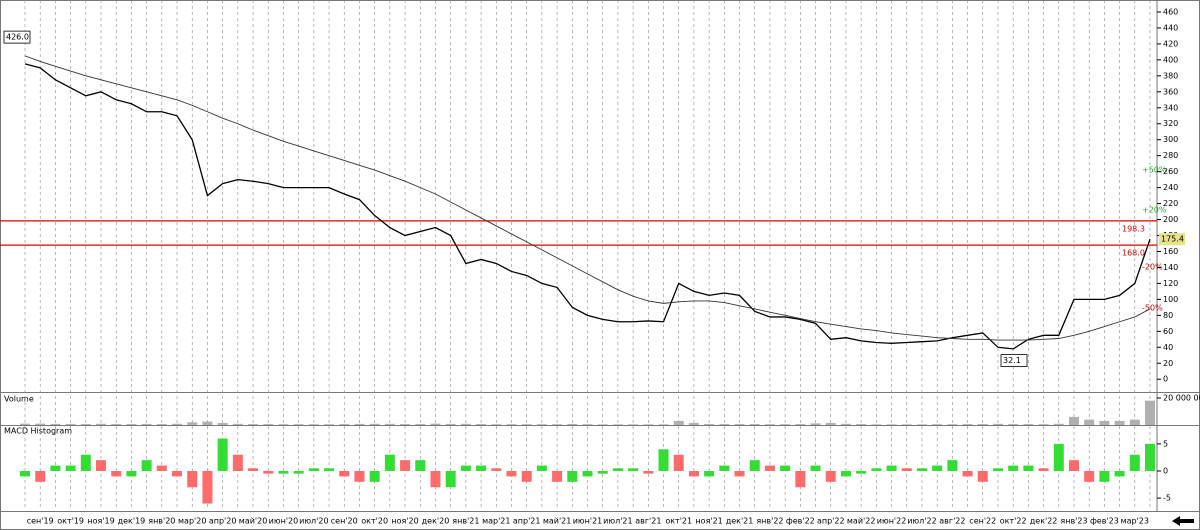  I want to click on x-tick-label: фев'23, so click(1104, 521).